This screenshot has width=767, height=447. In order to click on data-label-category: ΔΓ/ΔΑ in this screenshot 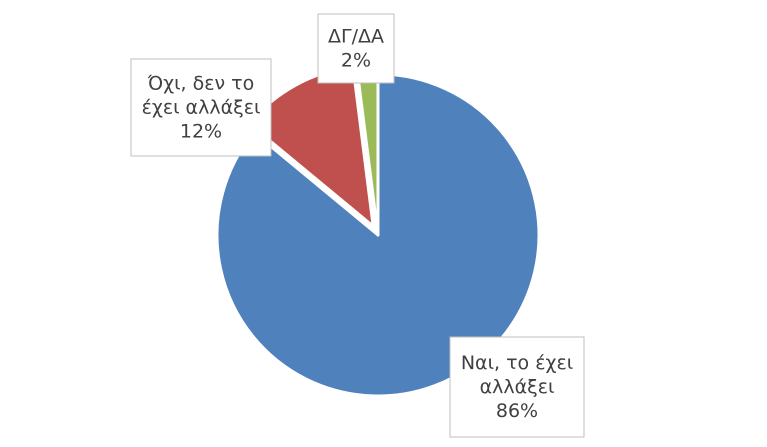, I will do `click(356, 37)`.